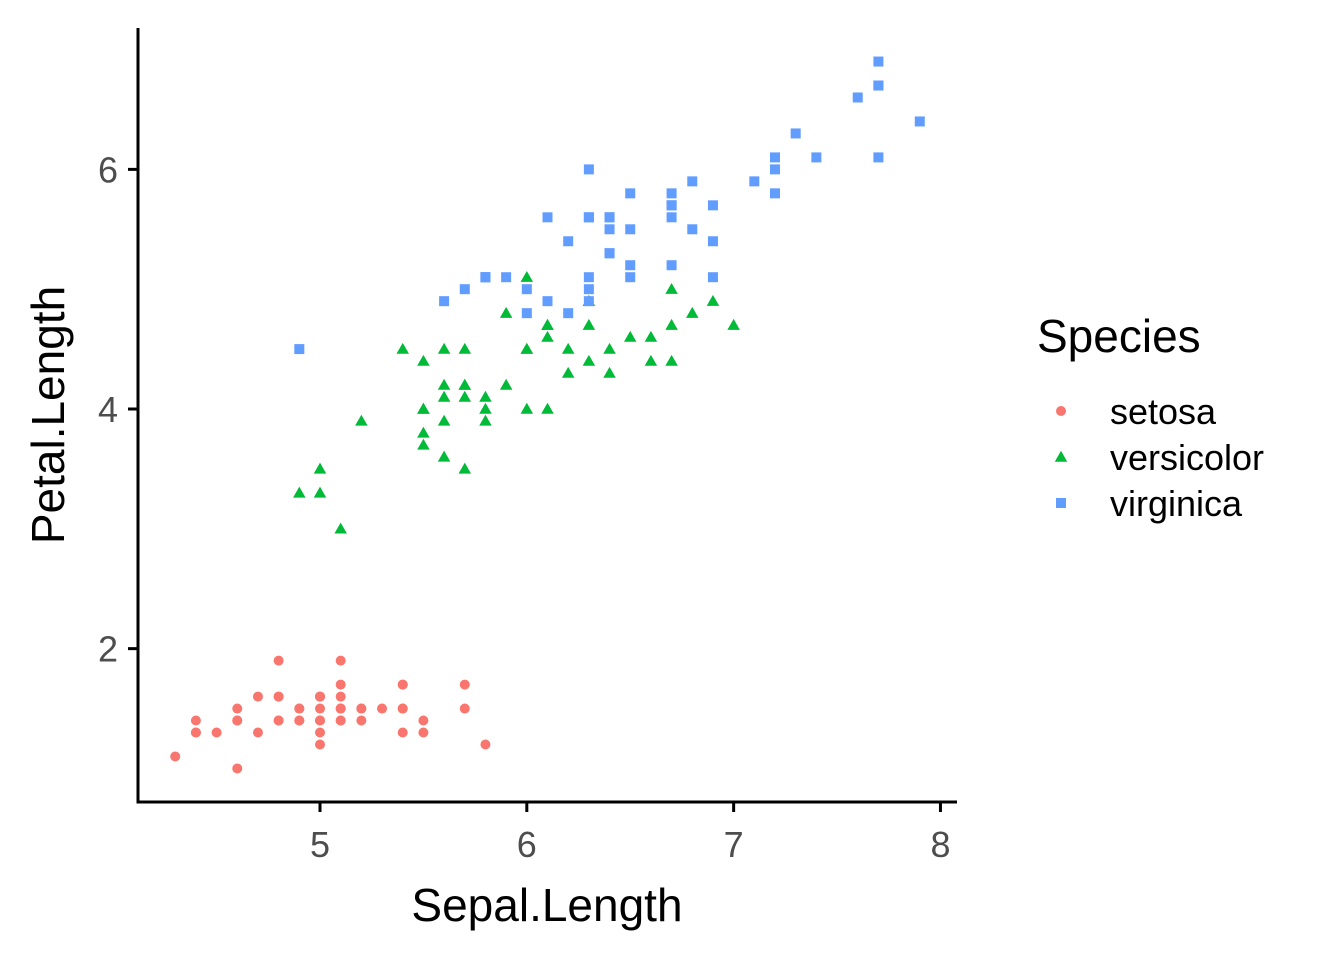 This screenshot has width=1344, height=960. What do you see at coordinates (1159, 457) in the screenshot?
I see `legend-items: setosa versicolor virginica` at bounding box center [1159, 457].